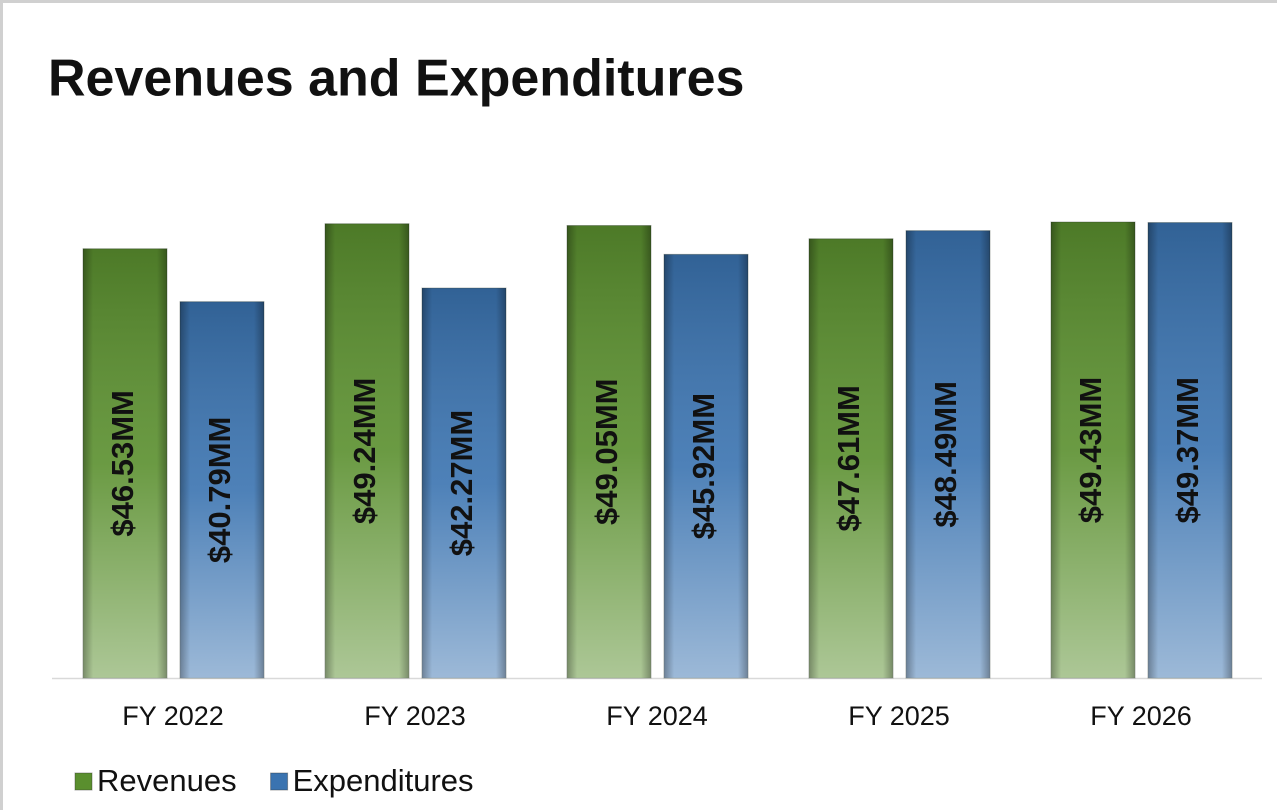  I want to click on data-label: $49.24MM, so click(364, 451).